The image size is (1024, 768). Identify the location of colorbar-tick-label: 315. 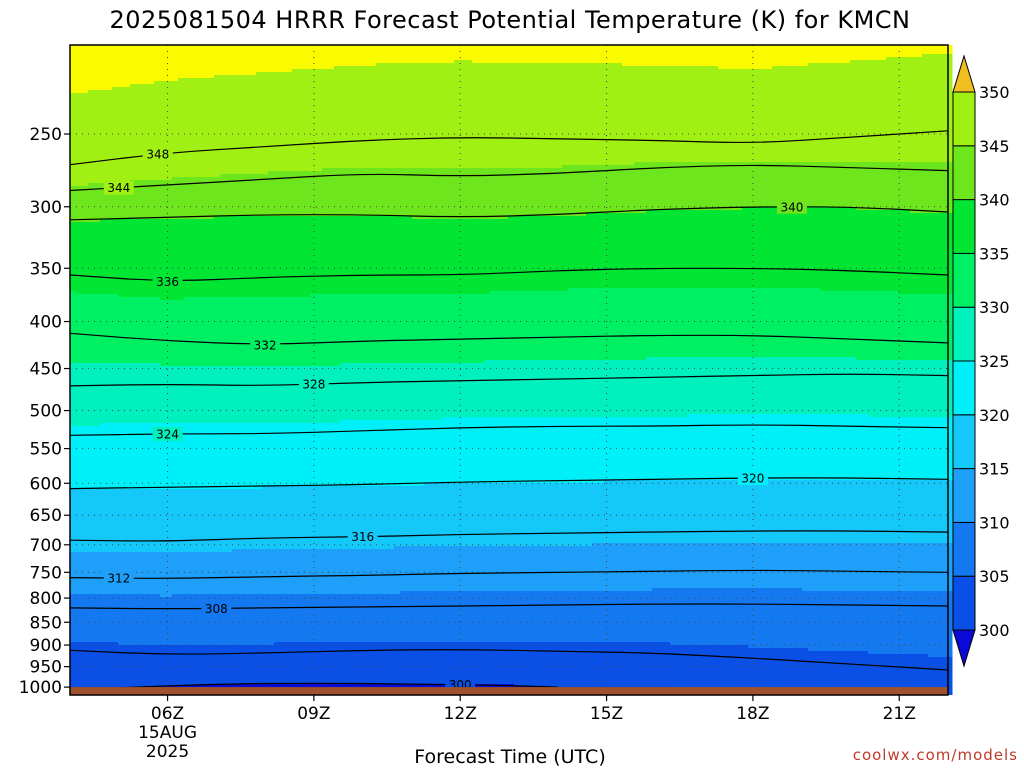
(994, 469).